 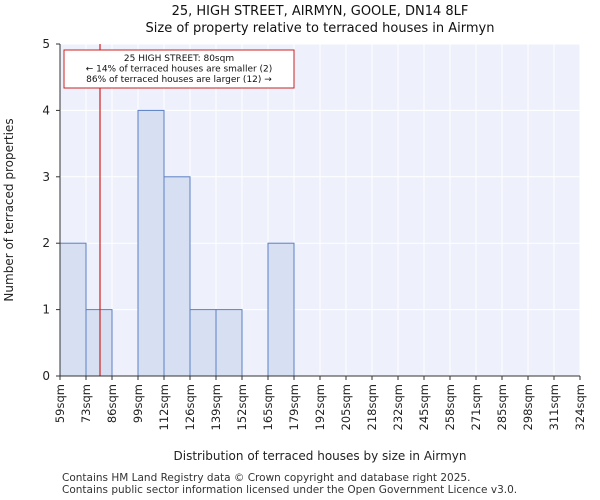 What do you see at coordinates (60, 403) in the screenshot?
I see `x-tick-label: 59sqm` at bounding box center [60, 403].